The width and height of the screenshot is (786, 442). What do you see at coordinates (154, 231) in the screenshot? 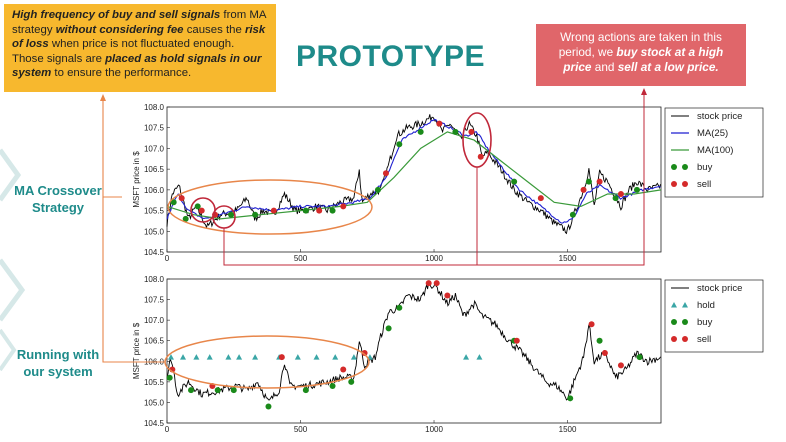
I see `y-tick-label: 105.0` at bounding box center [154, 231].